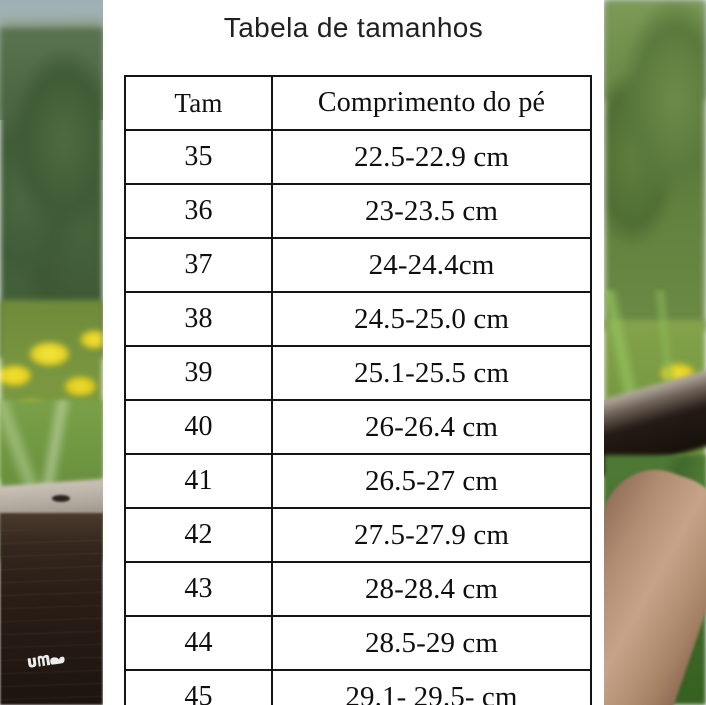 Image resolution: width=706 pixels, height=705 pixels. I want to click on cell-length: 23-23.5 cm, so click(431, 211).